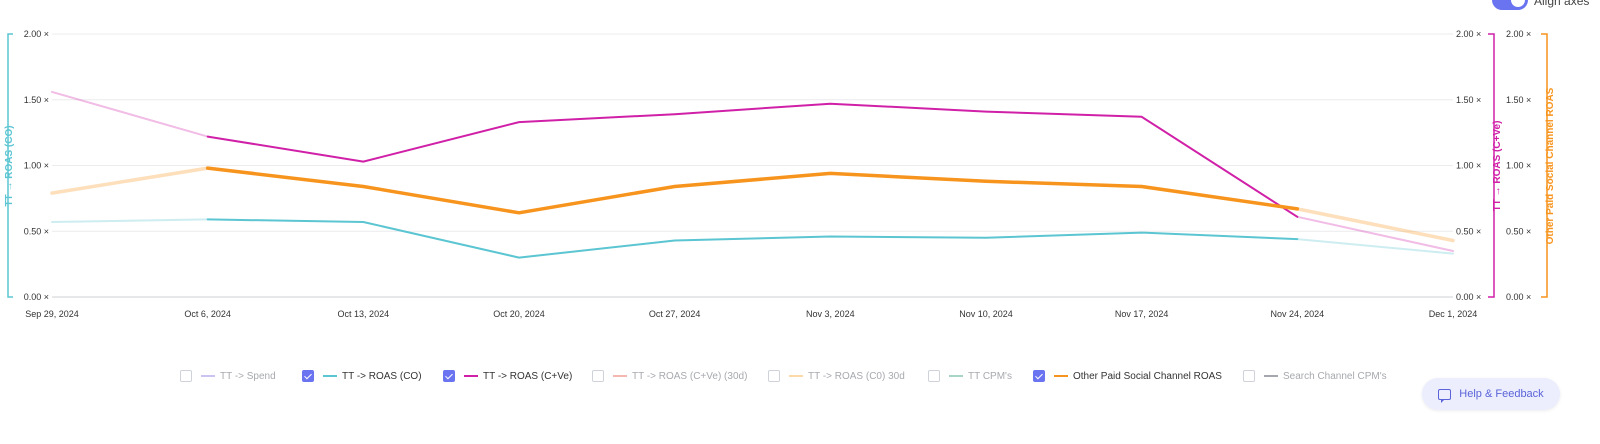 The height and width of the screenshot is (444, 1600). Describe the element at coordinates (1468, 297) in the screenshot. I see `right1-tick-label: 0.00 ×` at that location.